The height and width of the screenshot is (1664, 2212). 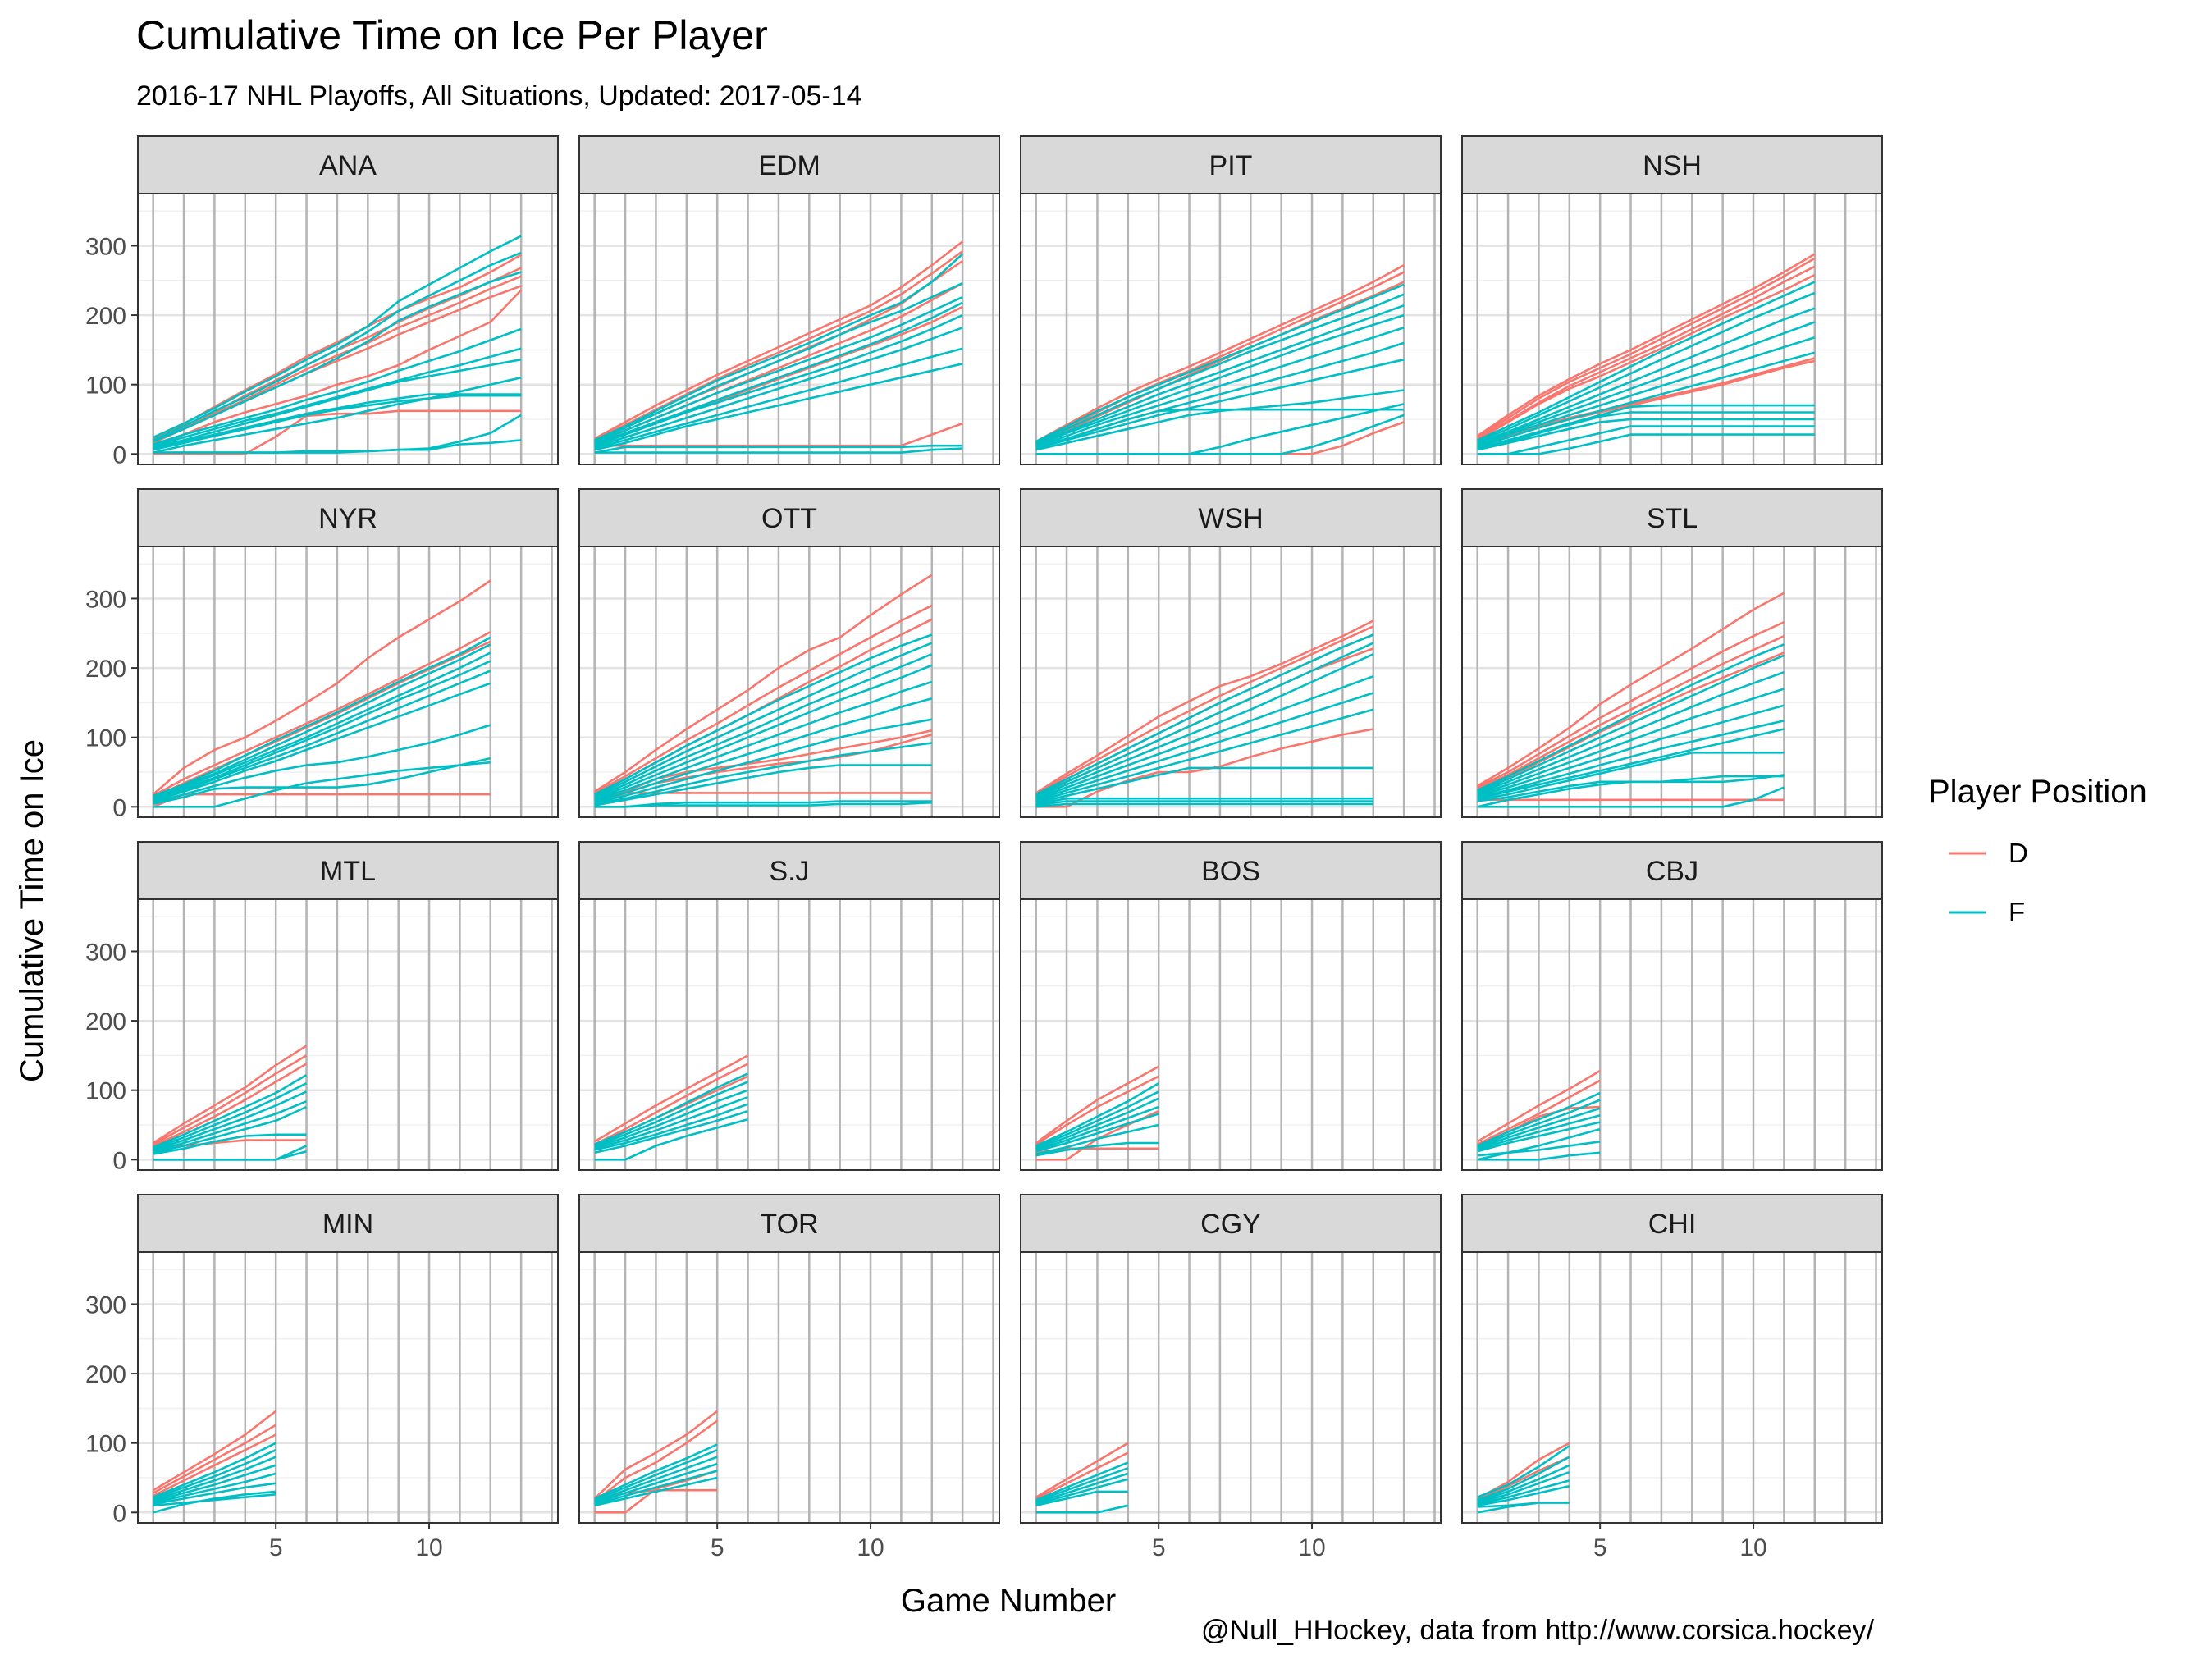 I want to click on panel-border-cbj, so click(x=1672, y=1034).